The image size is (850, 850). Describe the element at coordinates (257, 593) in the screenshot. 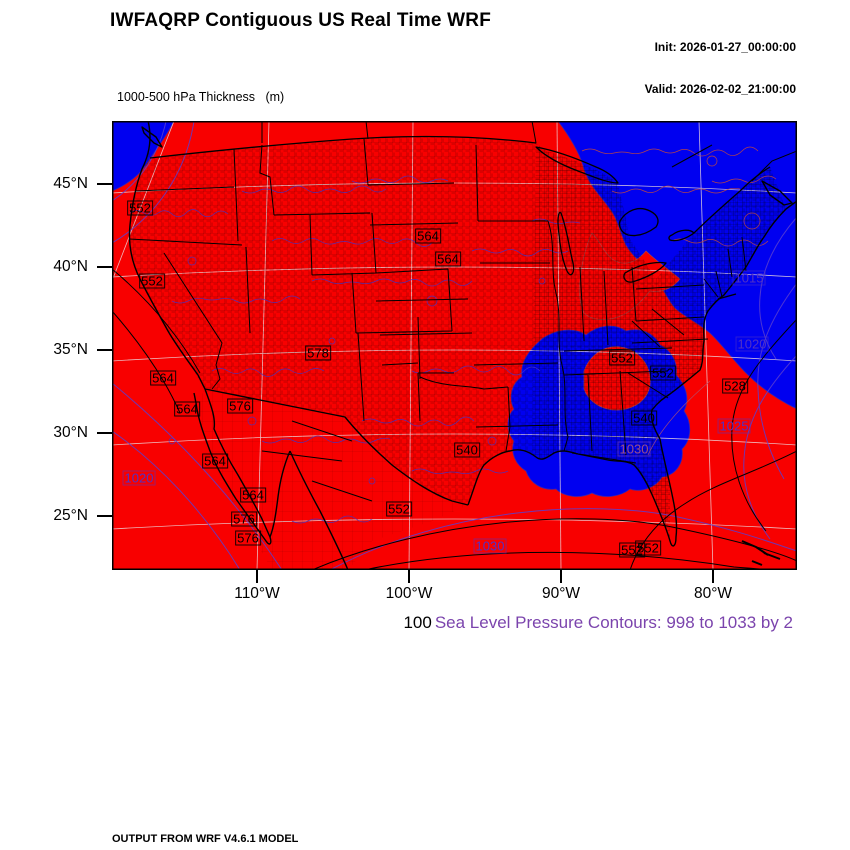

I see `lon-label-110w: 110°W` at that location.